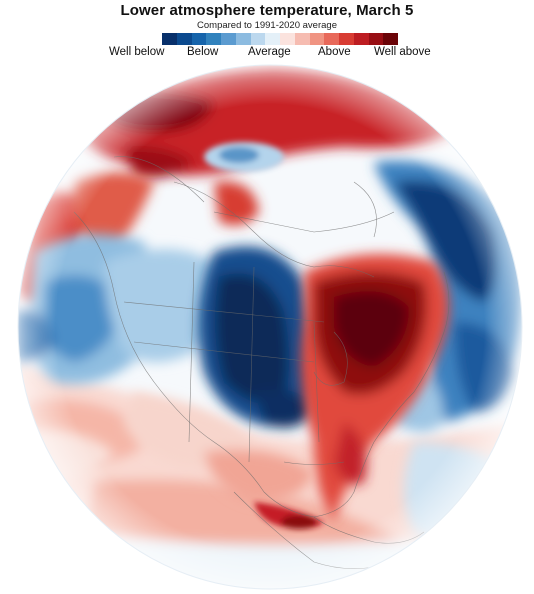 The height and width of the screenshot is (594, 534). I want to click on scale-label-well-above: Well above, so click(402, 52).